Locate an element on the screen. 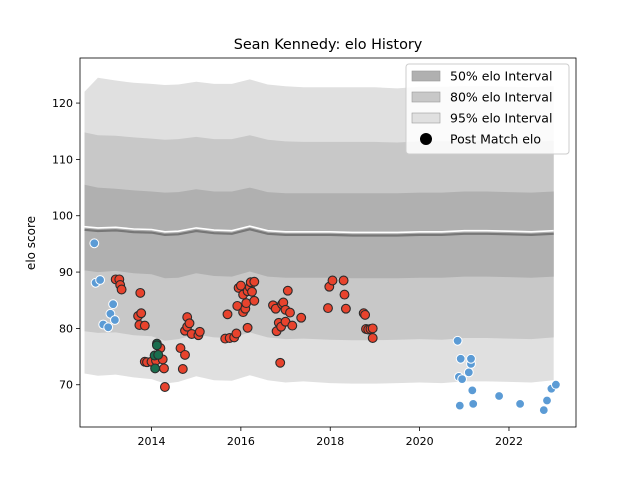  mean-lines is located at coordinates (319, 231).